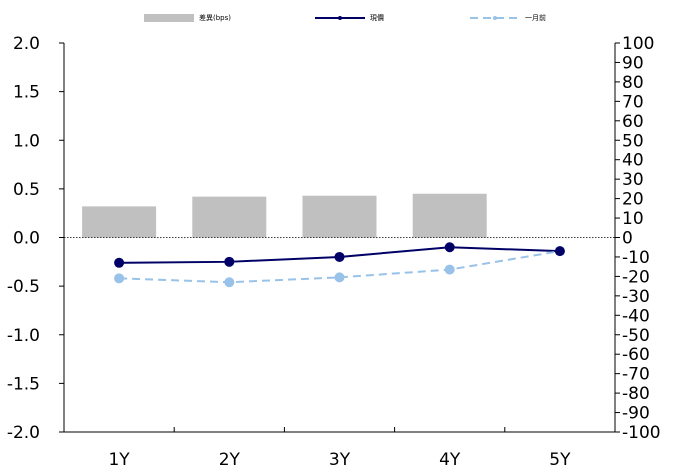 The width and height of the screenshot is (675, 470). What do you see at coordinates (339, 216) in the screenshot?
I see `bar-3Y` at bounding box center [339, 216].